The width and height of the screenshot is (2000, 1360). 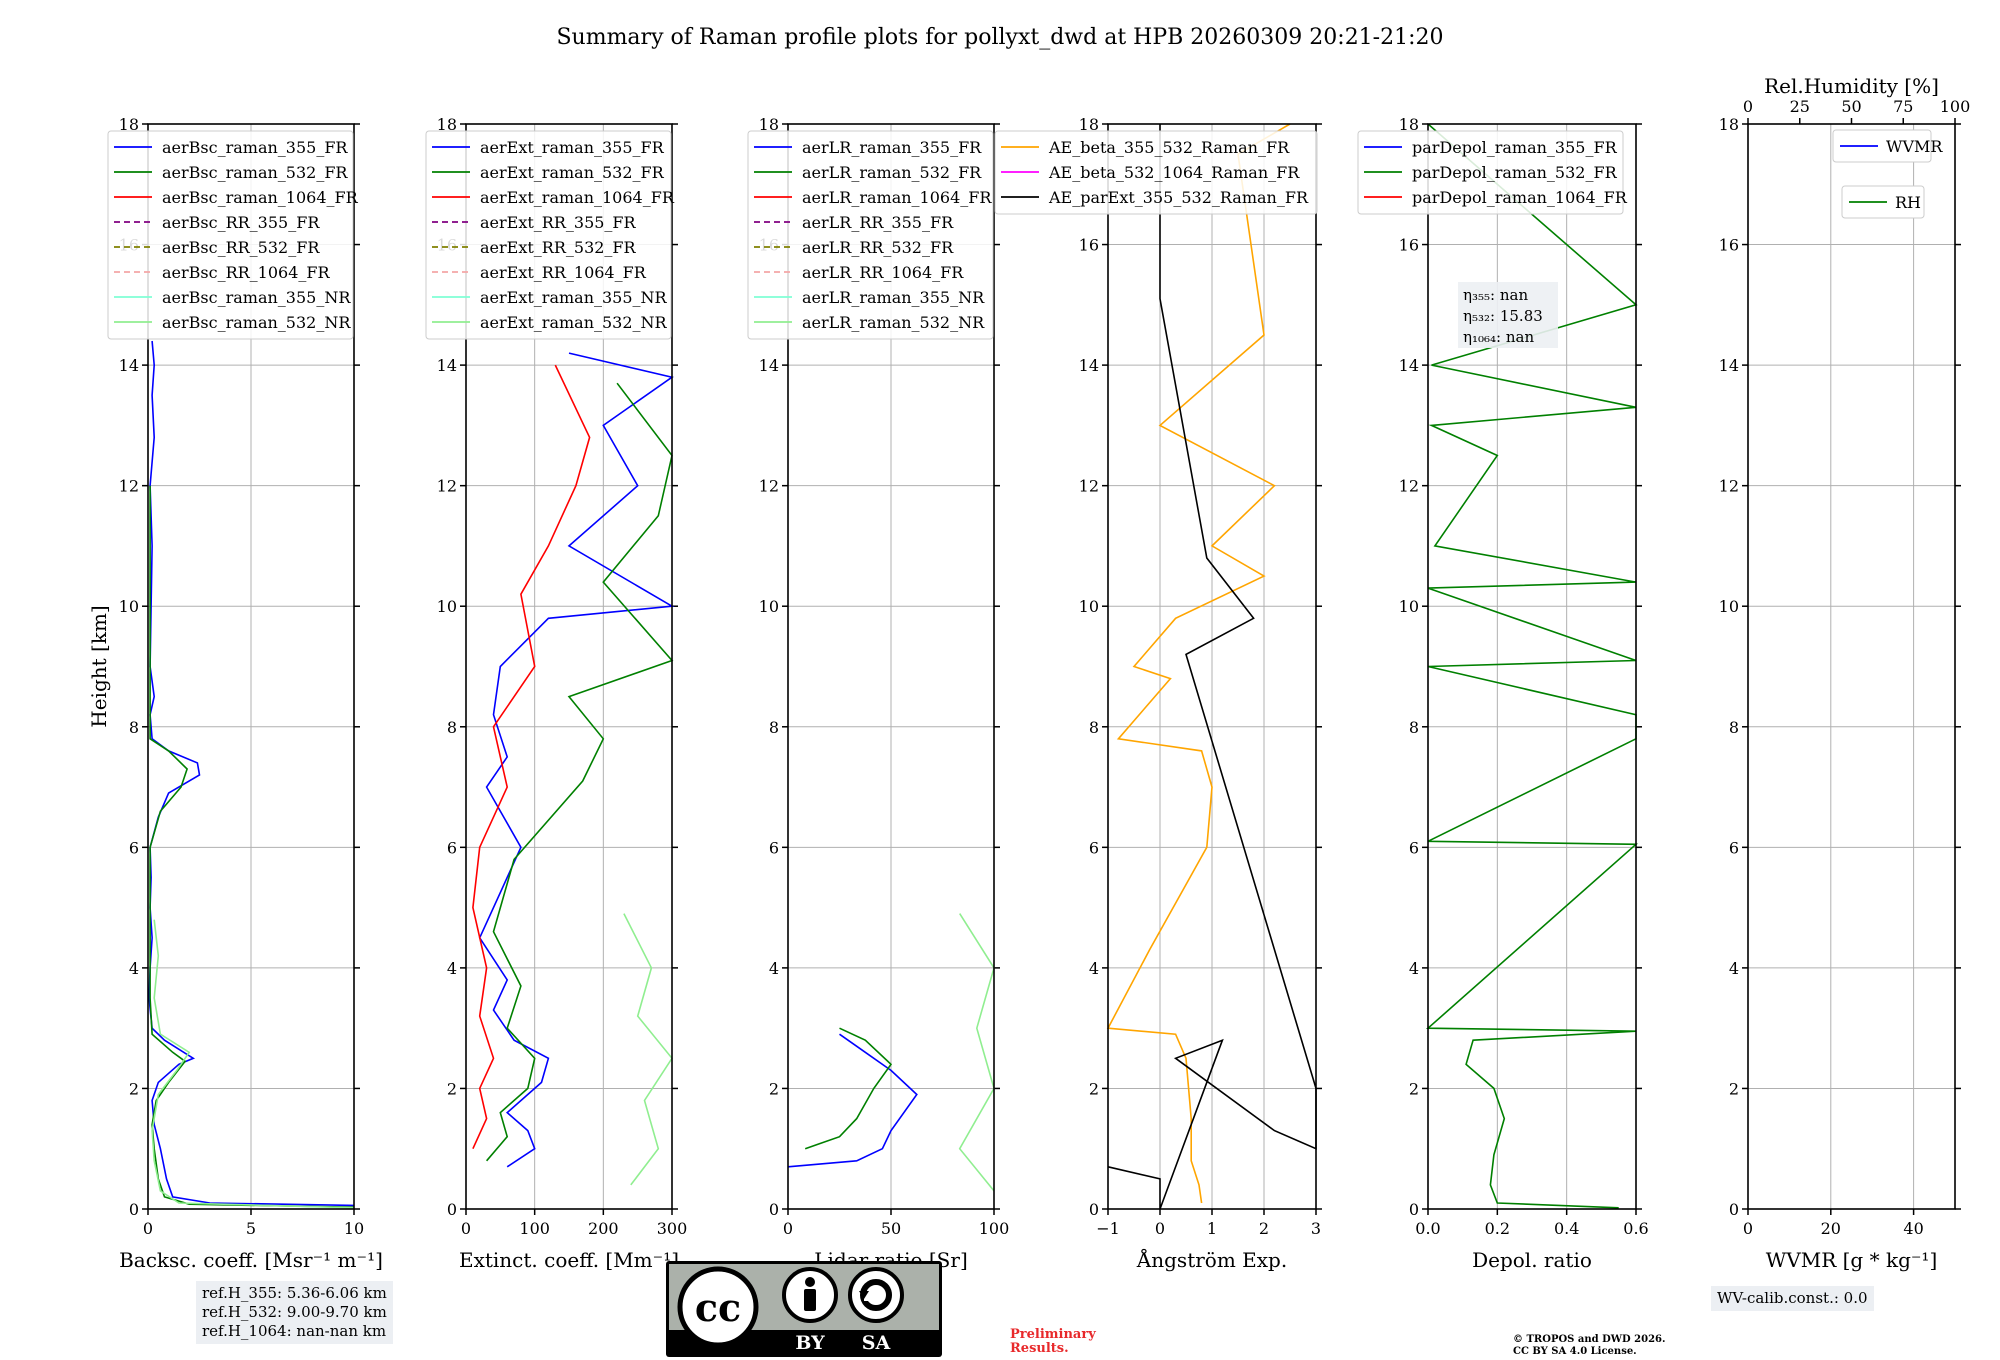 I want to click on legend-entry: aerBsc_RR_532_FR, so click(x=241, y=247).